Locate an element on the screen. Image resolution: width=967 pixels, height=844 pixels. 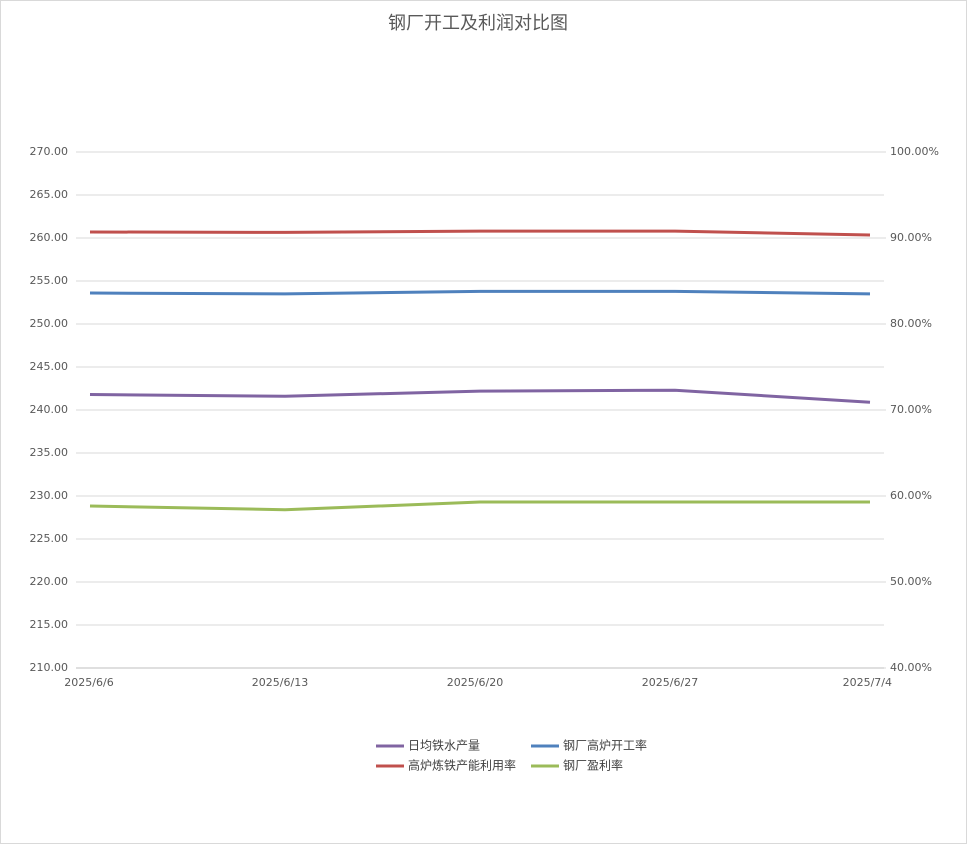
y2-tick-label: 40.00% is located at coordinates (911, 667).